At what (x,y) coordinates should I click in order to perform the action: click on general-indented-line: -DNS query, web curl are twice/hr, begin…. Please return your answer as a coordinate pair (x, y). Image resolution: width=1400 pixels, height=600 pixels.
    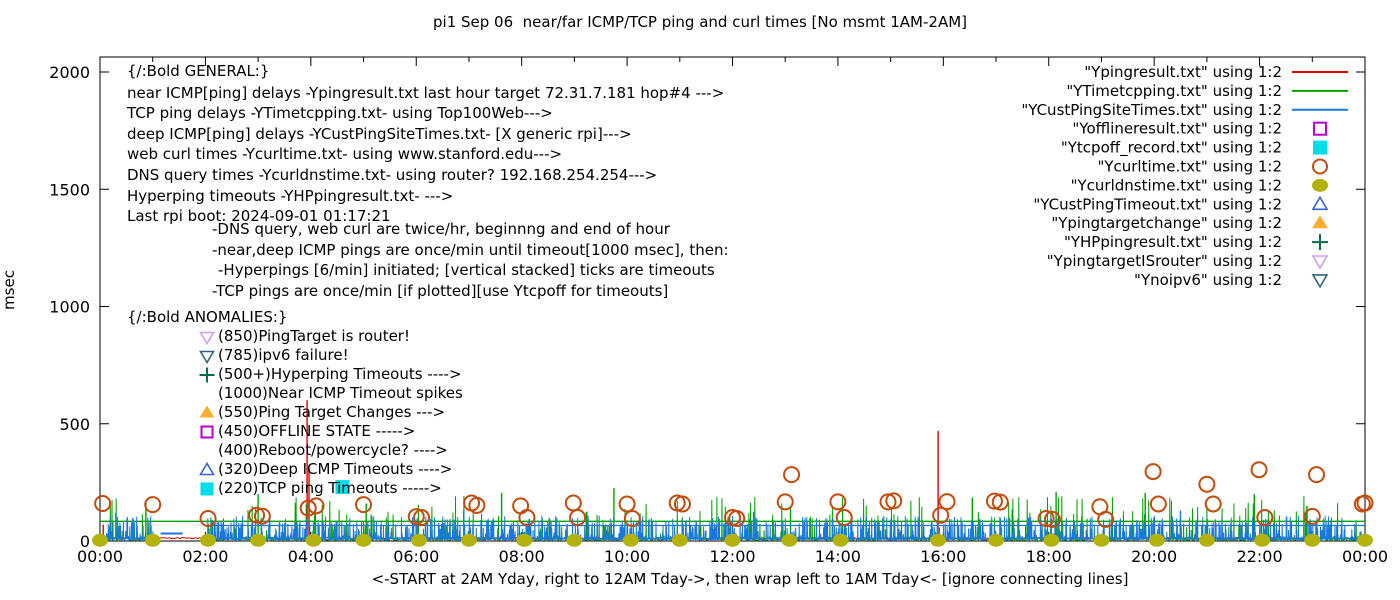
    Looking at the image, I should click on (441, 229).